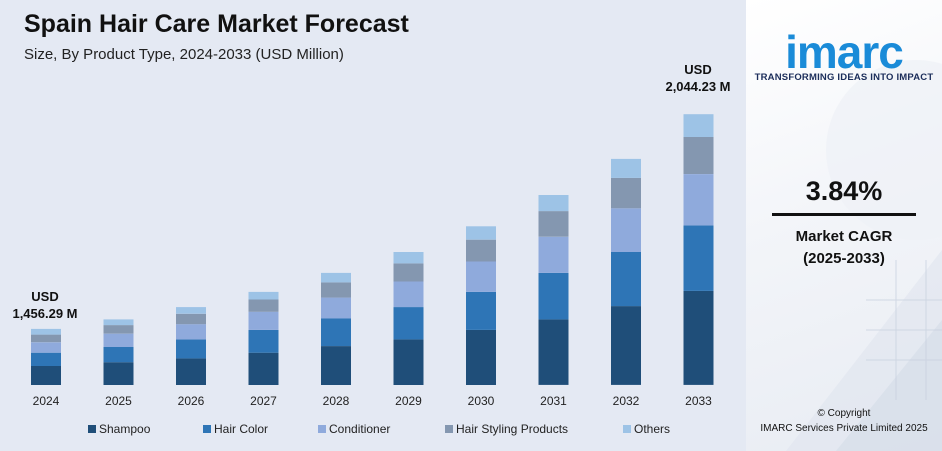  I want to click on copyright-line1: © Copyright, so click(844, 413).